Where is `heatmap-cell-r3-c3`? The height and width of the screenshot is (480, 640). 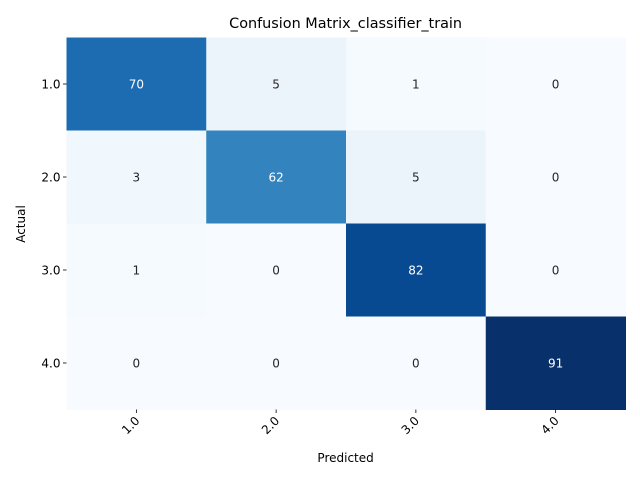 heatmap-cell-r3-c3 is located at coordinates (416, 270).